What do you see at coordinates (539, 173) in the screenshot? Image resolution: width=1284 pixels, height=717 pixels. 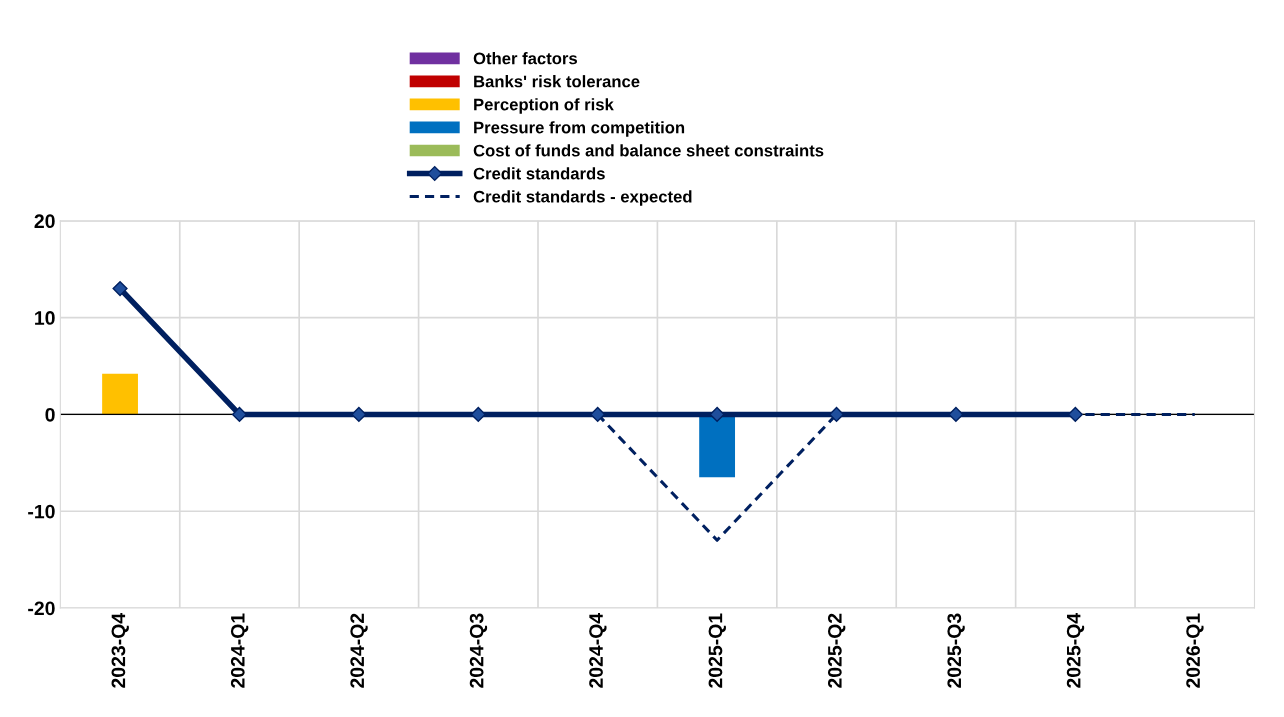 I see `legend-label: Credit standards` at bounding box center [539, 173].